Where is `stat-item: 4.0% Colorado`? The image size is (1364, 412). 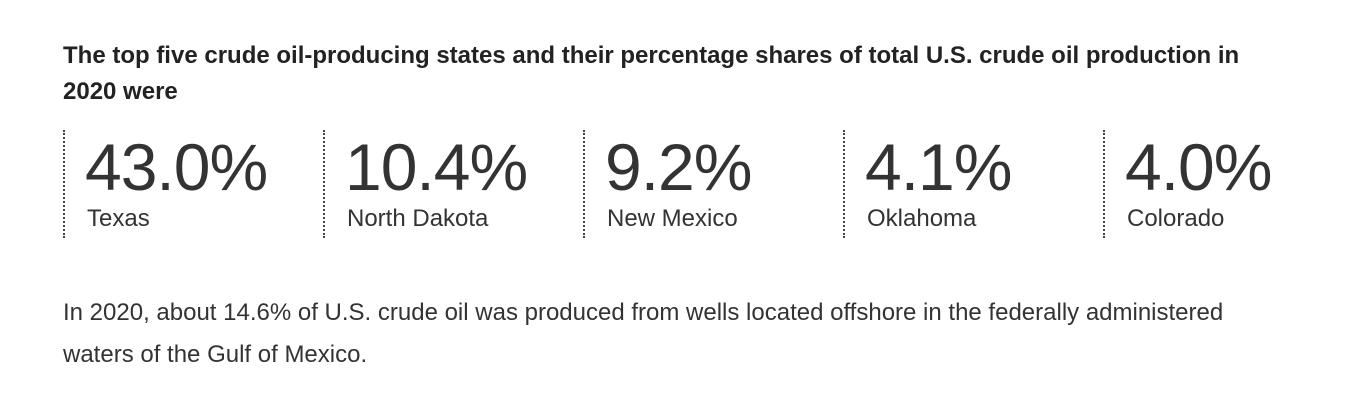
stat-item: 4.0% Colorado is located at coordinates (1233, 184).